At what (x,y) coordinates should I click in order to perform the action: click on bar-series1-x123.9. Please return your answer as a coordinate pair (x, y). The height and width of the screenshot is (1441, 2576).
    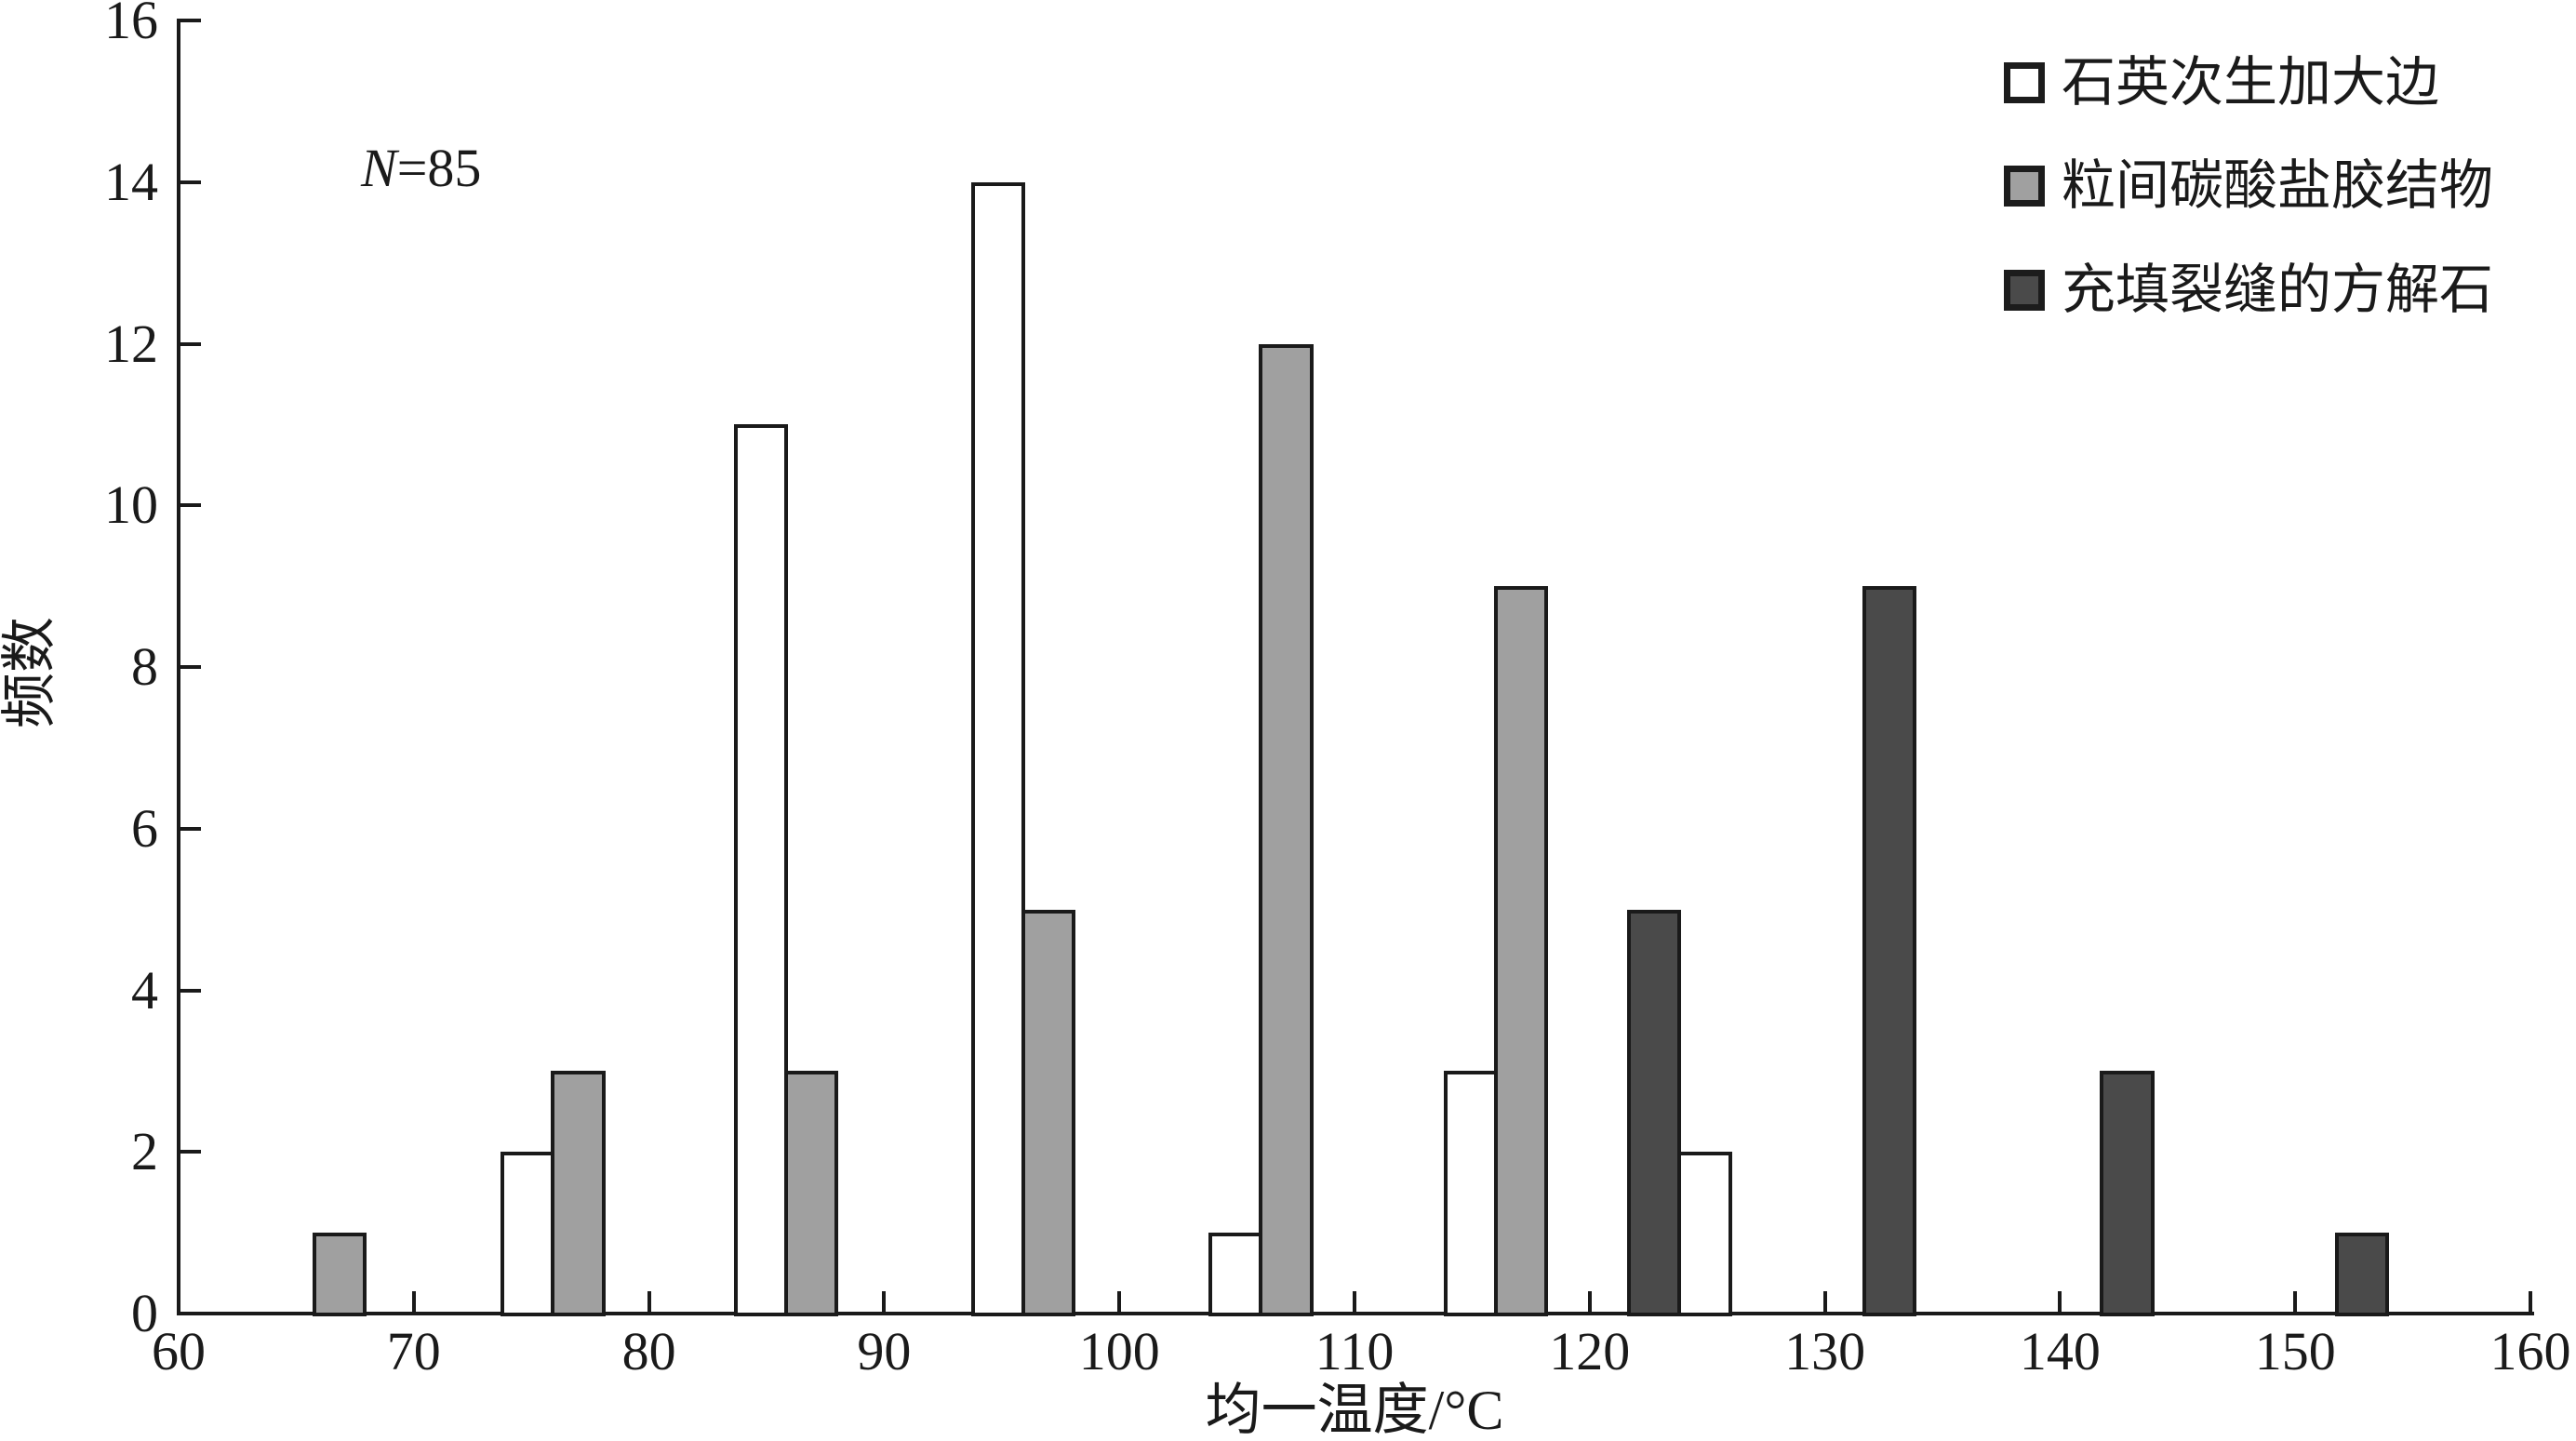
    Looking at the image, I should click on (1704, 1234).